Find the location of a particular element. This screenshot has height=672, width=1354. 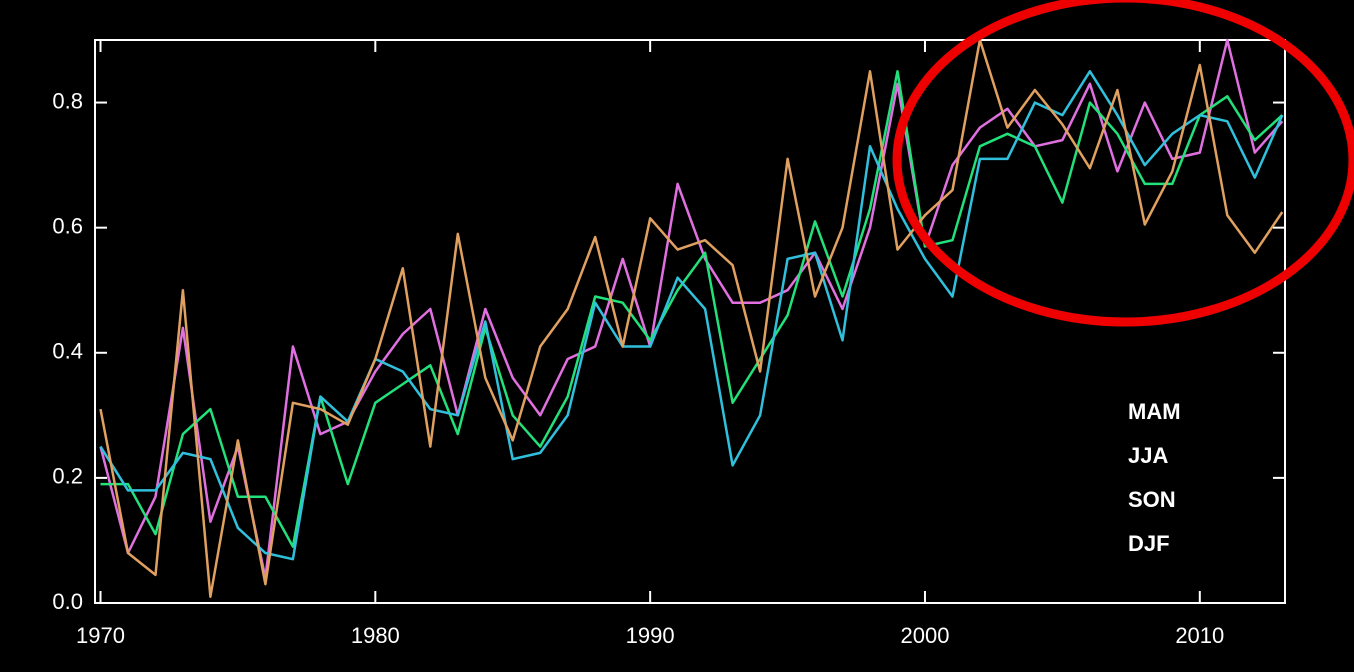

x-tick-label: 1980 is located at coordinates (375, 635).